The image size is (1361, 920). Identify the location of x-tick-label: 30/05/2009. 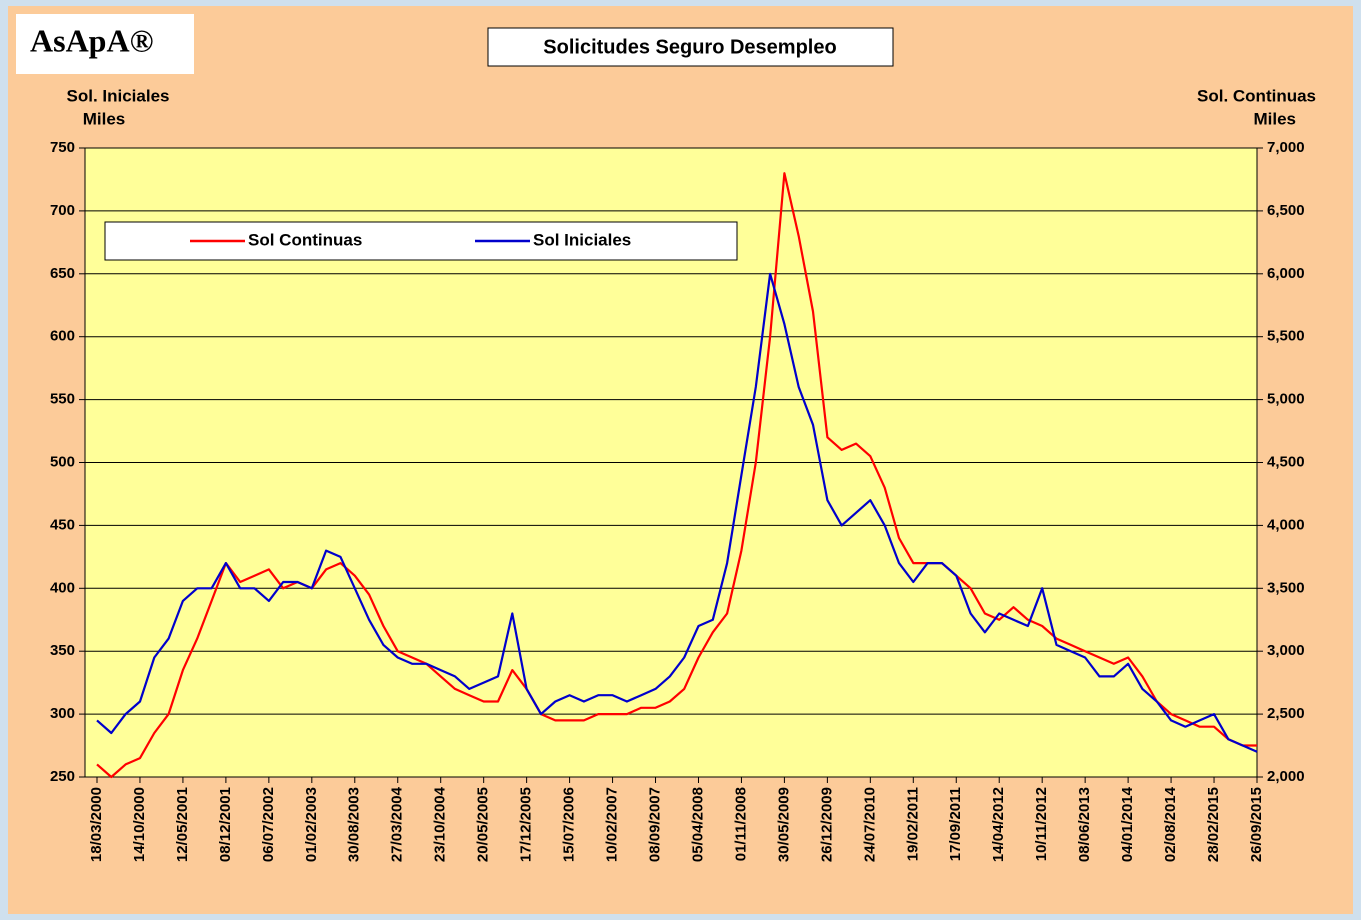
(783, 824).